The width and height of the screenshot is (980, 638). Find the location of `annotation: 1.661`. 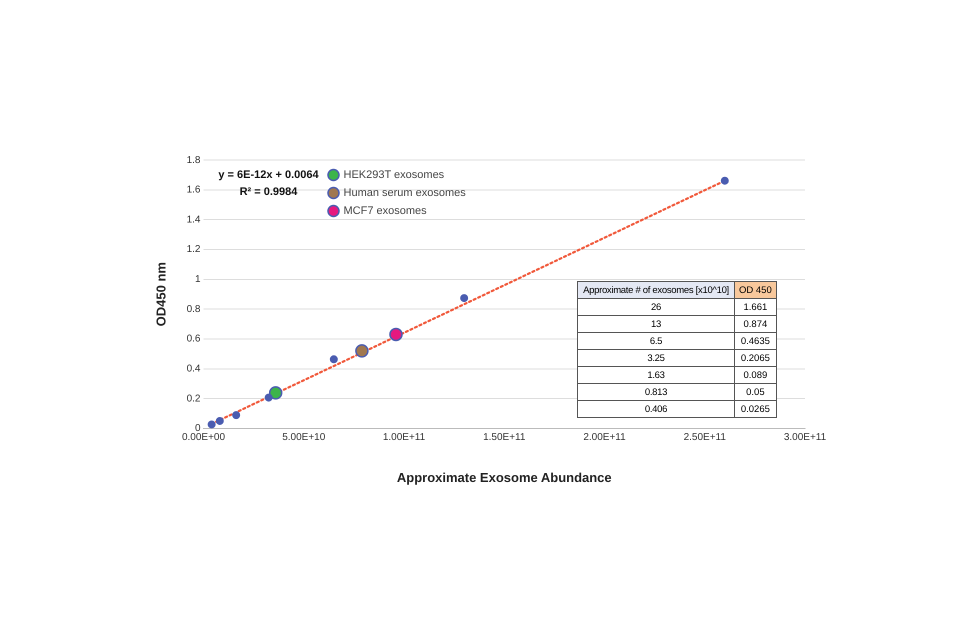

annotation: 1.661 is located at coordinates (755, 307).